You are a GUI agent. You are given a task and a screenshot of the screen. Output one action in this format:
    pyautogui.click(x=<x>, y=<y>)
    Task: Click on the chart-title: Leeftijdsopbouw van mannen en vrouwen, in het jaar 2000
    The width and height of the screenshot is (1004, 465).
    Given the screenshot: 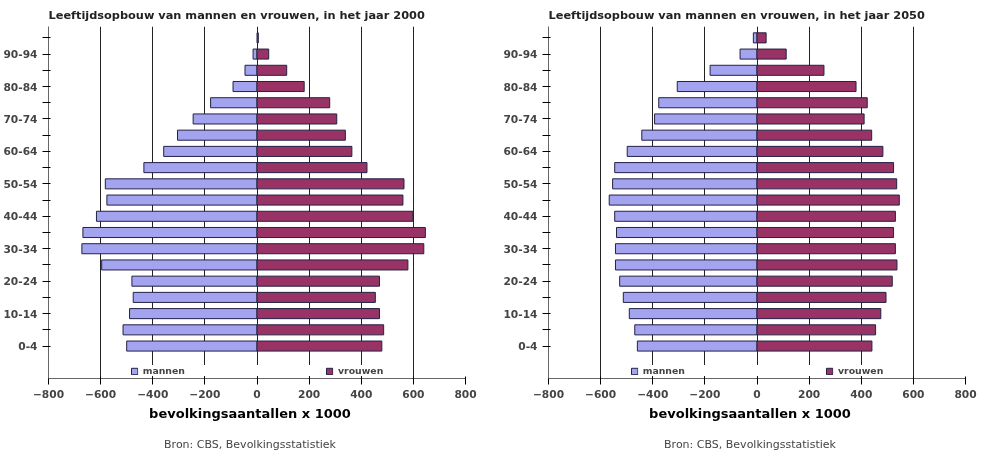 What is the action you would take?
    pyautogui.click(x=236, y=14)
    